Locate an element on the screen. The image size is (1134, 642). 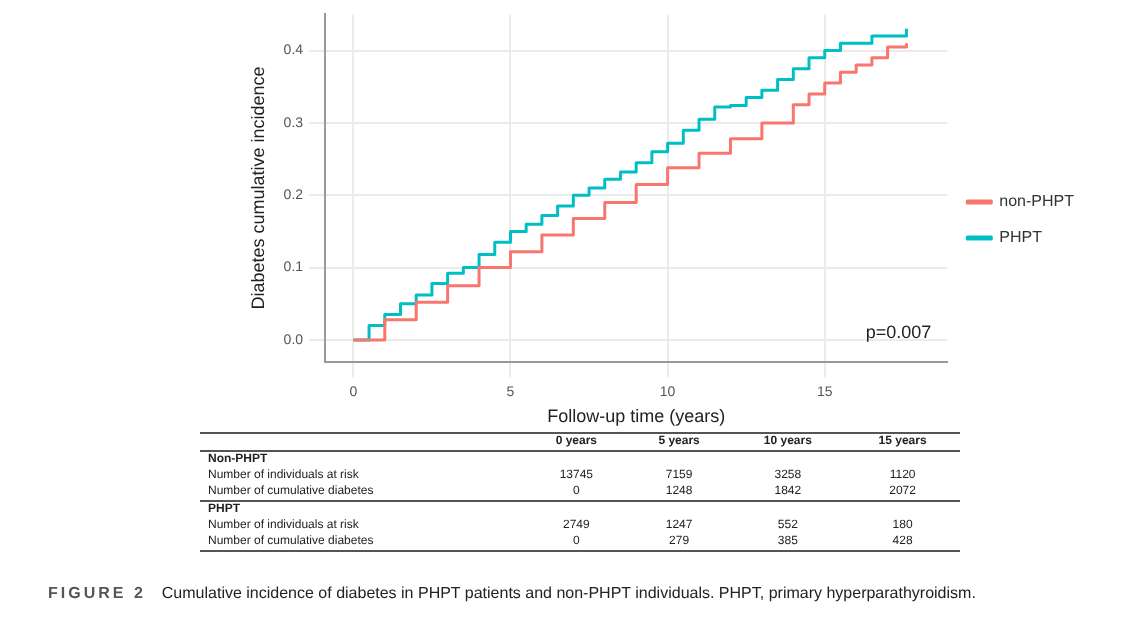
x-axis-title: Follow-up time (years) is located at coordinates (636, 416).